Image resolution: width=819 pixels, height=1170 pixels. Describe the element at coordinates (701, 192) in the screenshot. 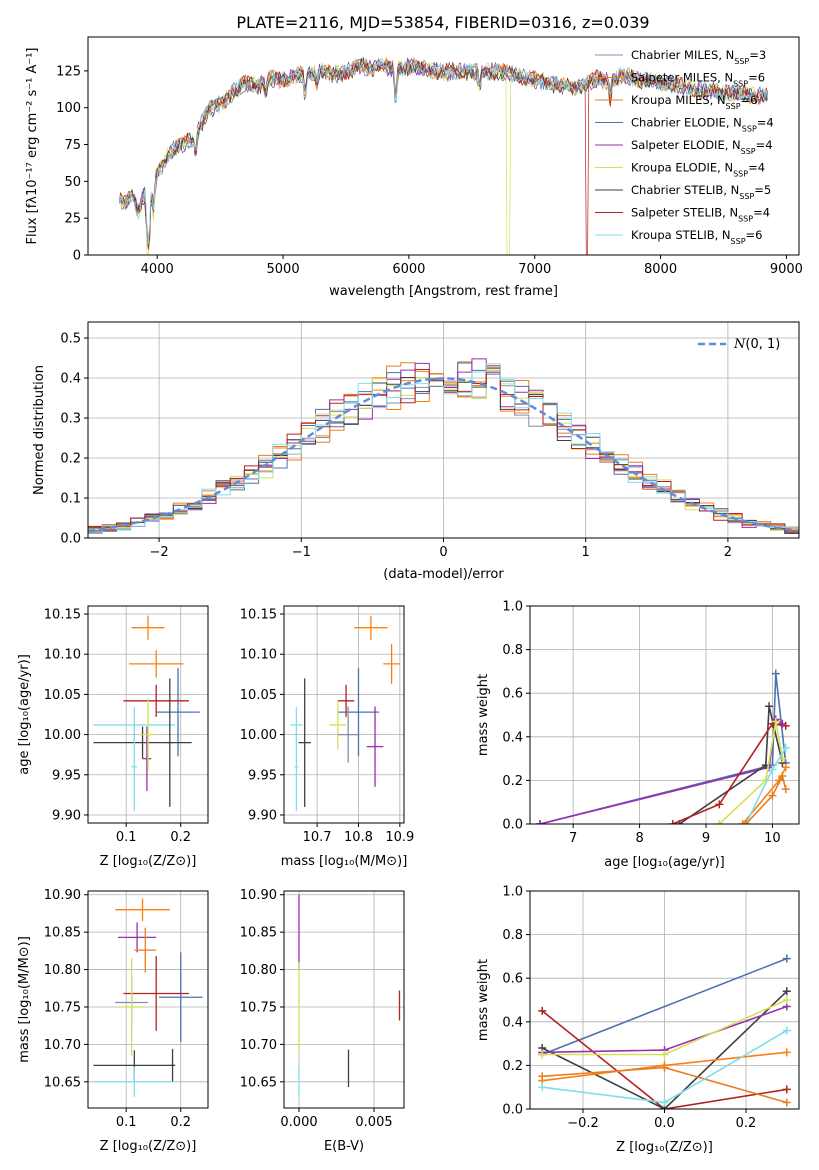

I see `legend-entry: Chabrier STELIB, NSSP=5` at that location.